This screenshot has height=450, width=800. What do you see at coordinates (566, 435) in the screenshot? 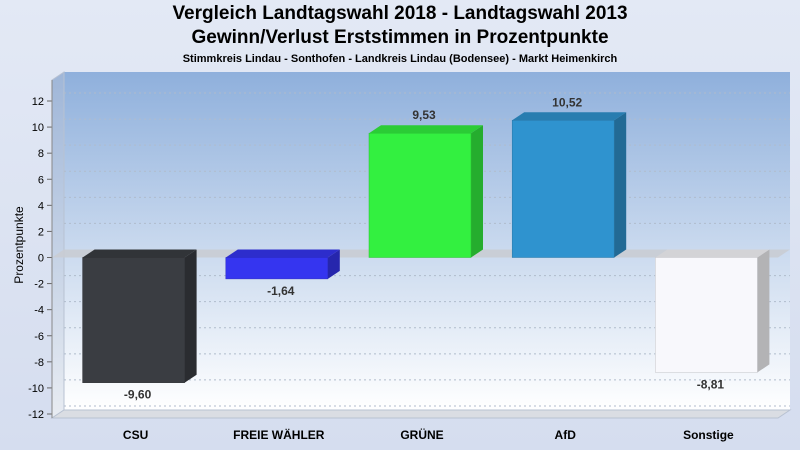
I see `x-tick-label: AfD` at bounding box center [566, 435].